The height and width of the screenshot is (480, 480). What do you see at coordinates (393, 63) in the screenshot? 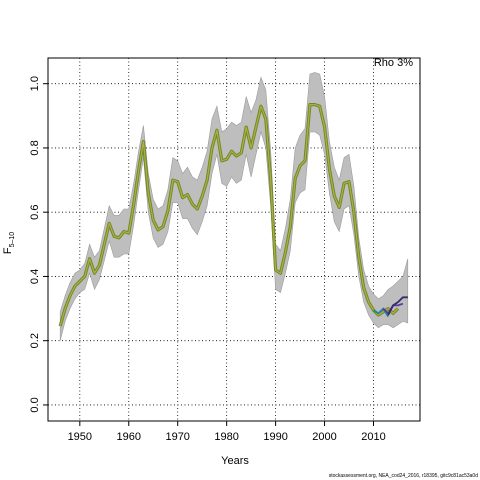
I see `legend-label: Rho 3%` at bounding box center [393, 63].